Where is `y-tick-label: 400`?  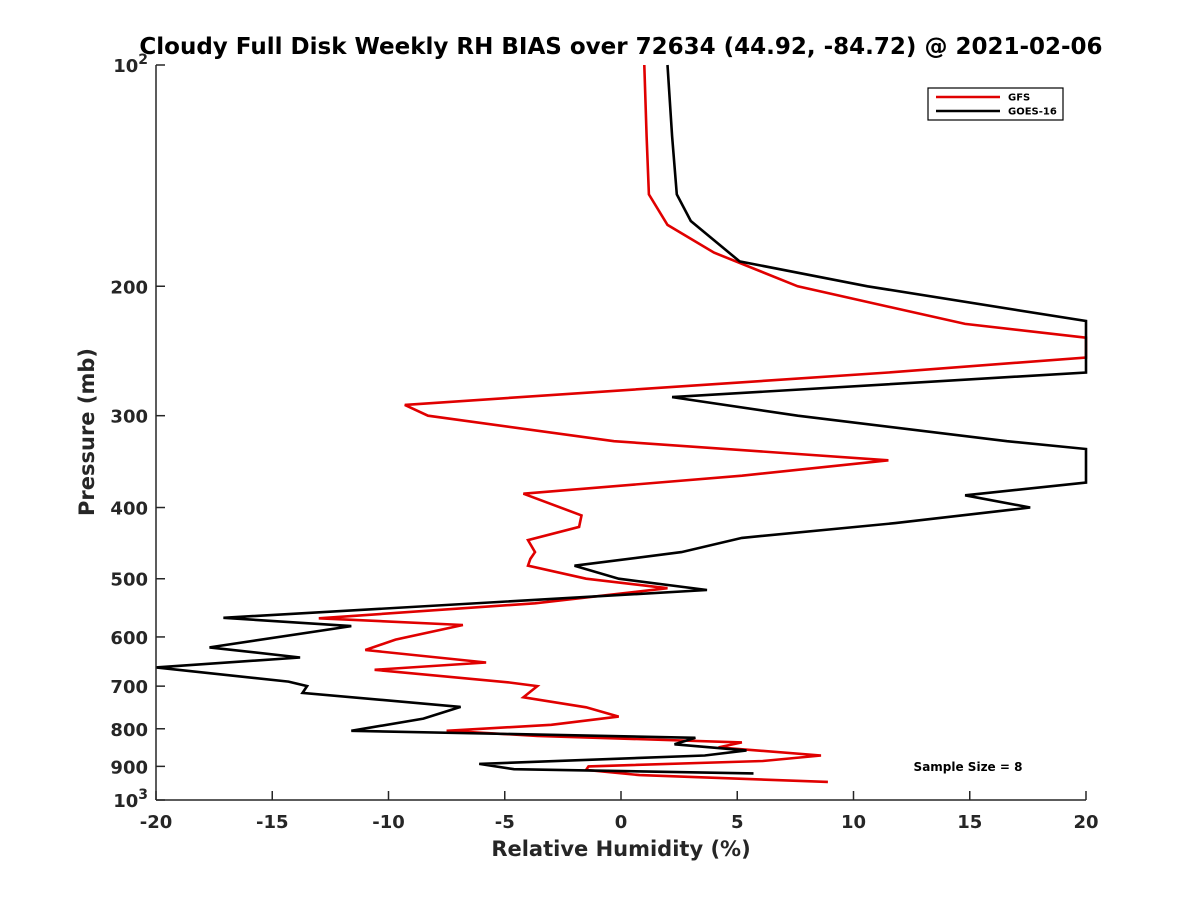
y-tick-label: 400 is located at coordinates (129, 509).